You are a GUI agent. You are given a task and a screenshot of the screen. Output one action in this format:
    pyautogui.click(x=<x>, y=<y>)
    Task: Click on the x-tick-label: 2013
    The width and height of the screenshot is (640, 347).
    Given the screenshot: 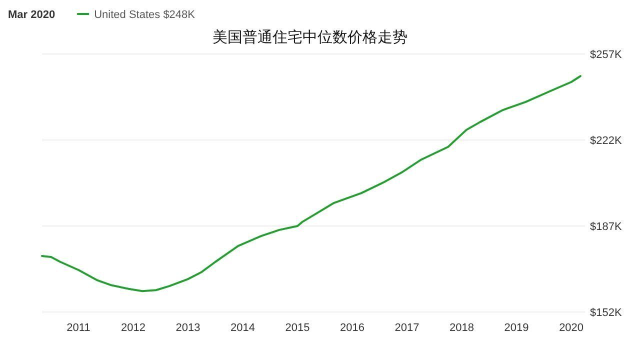 What is the action you would take?
    pyautogui.click(x=188, y=328)
    